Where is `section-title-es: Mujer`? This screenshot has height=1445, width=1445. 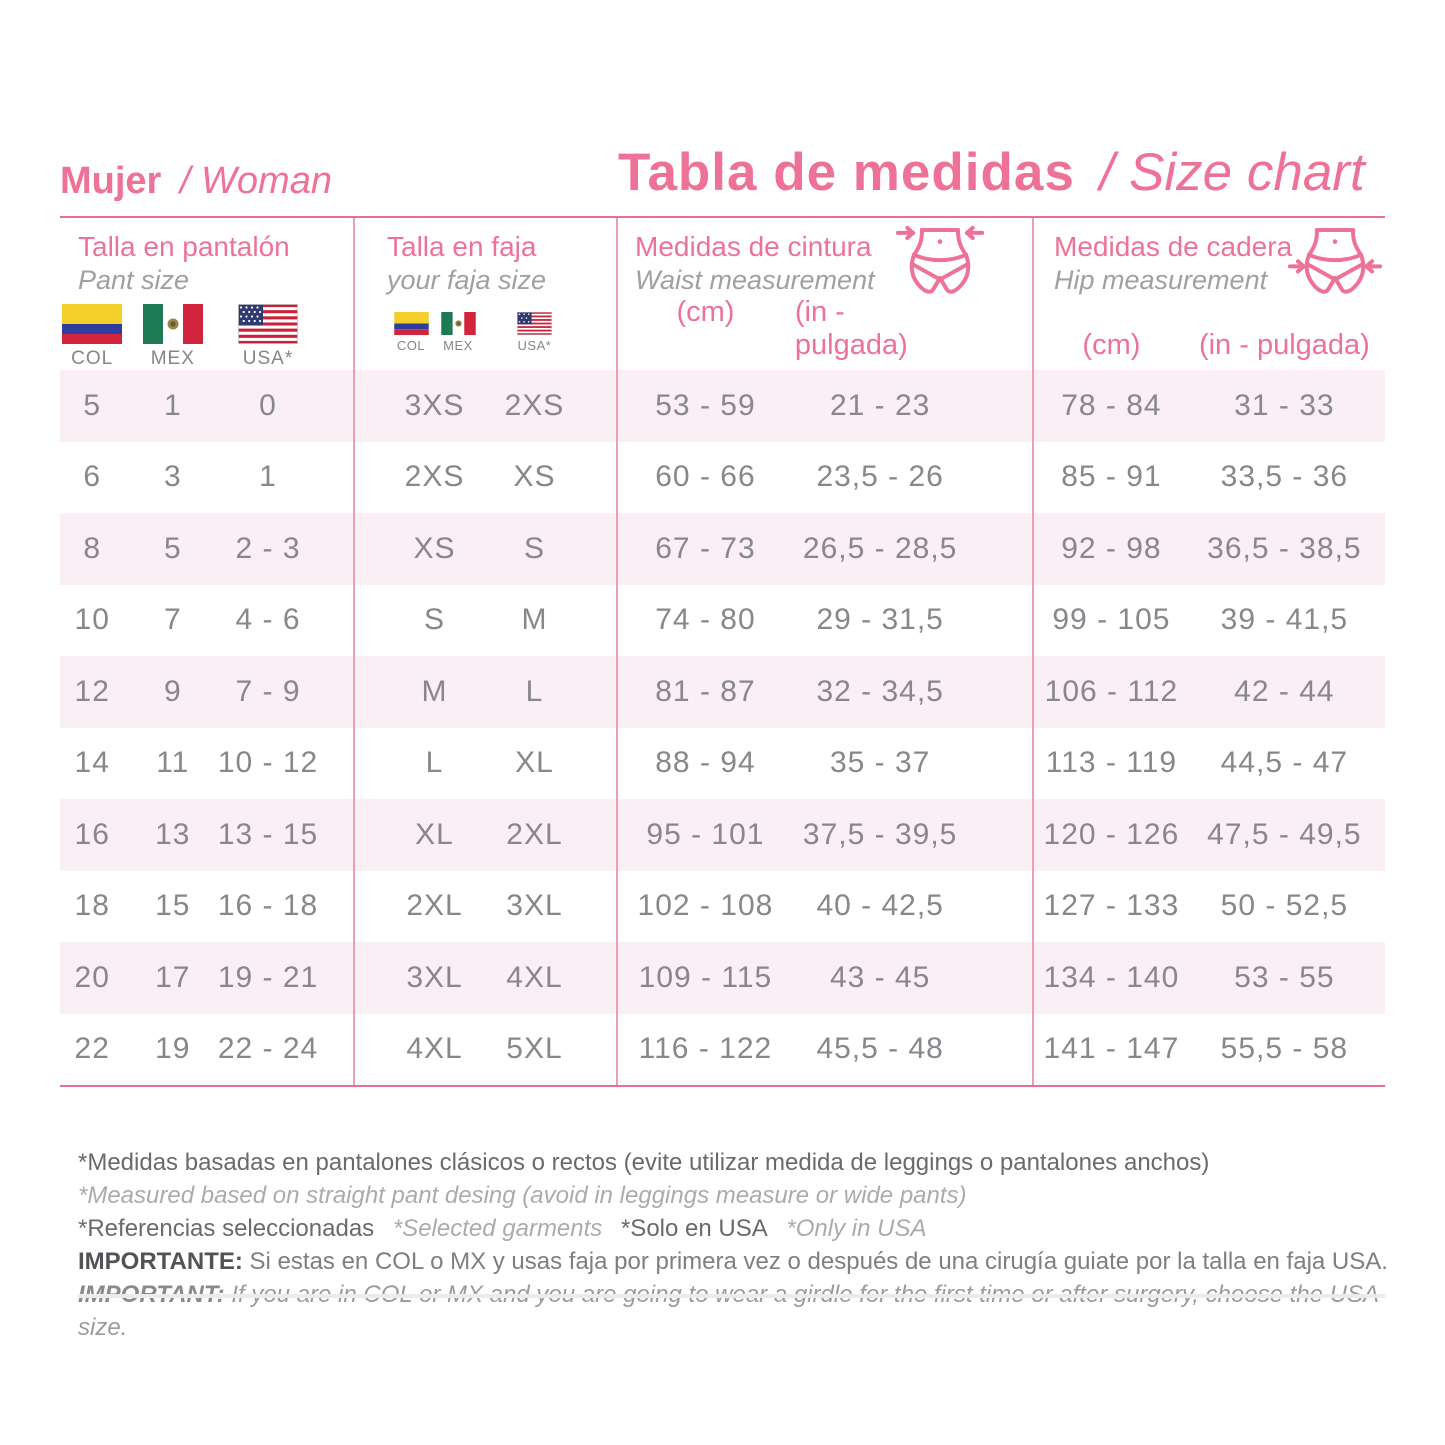
section-title-es: Mujer is located at coordinates (111, 181).